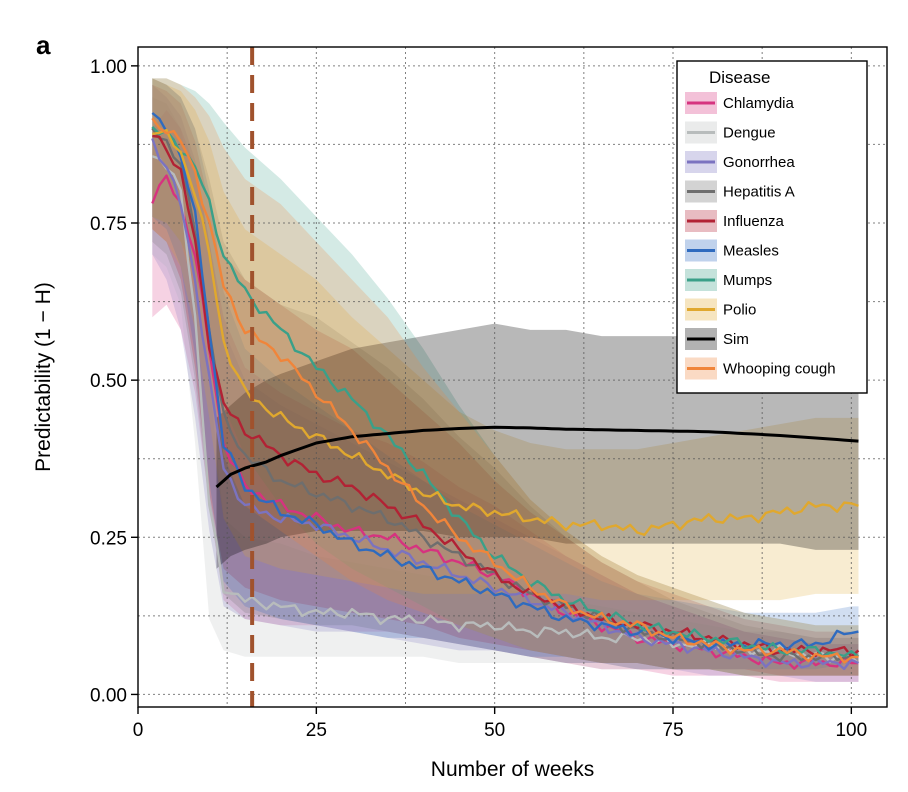  What do you see at coordinates (759, 103) in the screenshot?
I see `legend-label: Chlamydia` at bounding box center [759, 103].